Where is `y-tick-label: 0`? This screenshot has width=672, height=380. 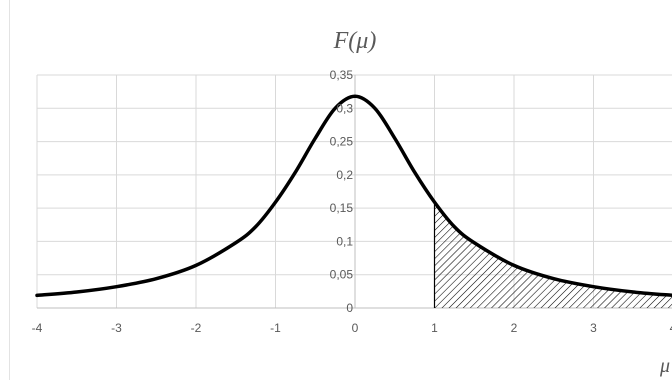
y-tick-label: 0 is located at coordinates (349, 308).